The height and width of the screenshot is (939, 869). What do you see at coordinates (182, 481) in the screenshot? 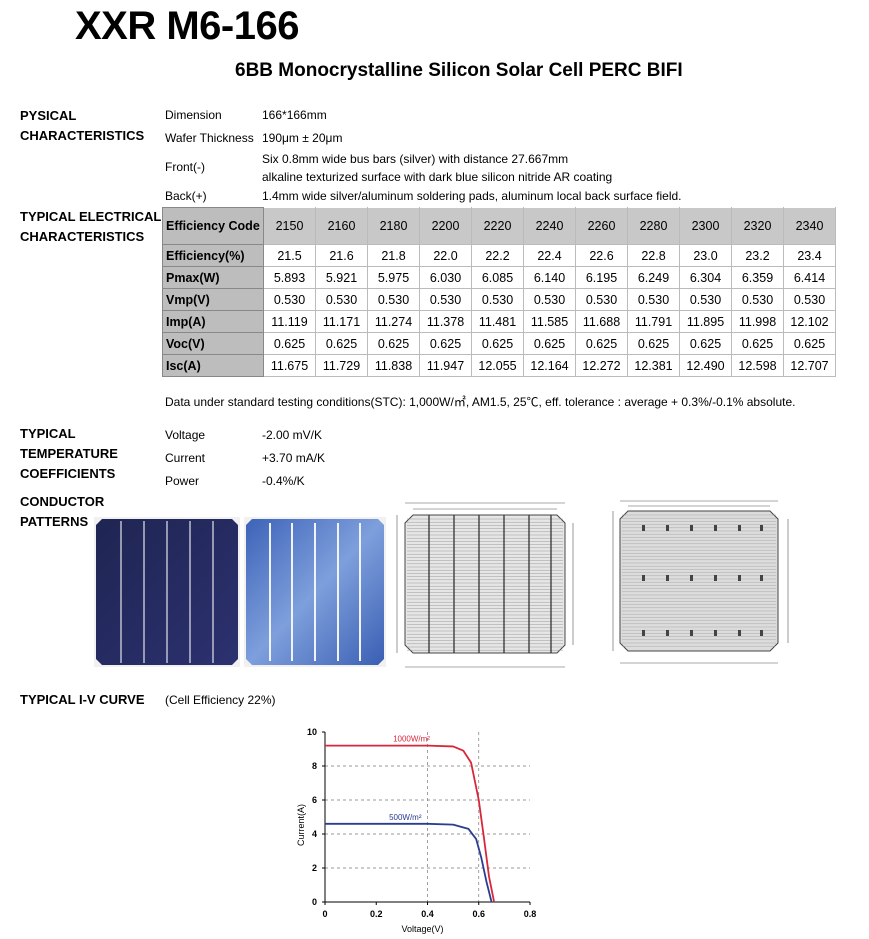
I see `temp-label-power: Power` at bounding box center [182, 481].